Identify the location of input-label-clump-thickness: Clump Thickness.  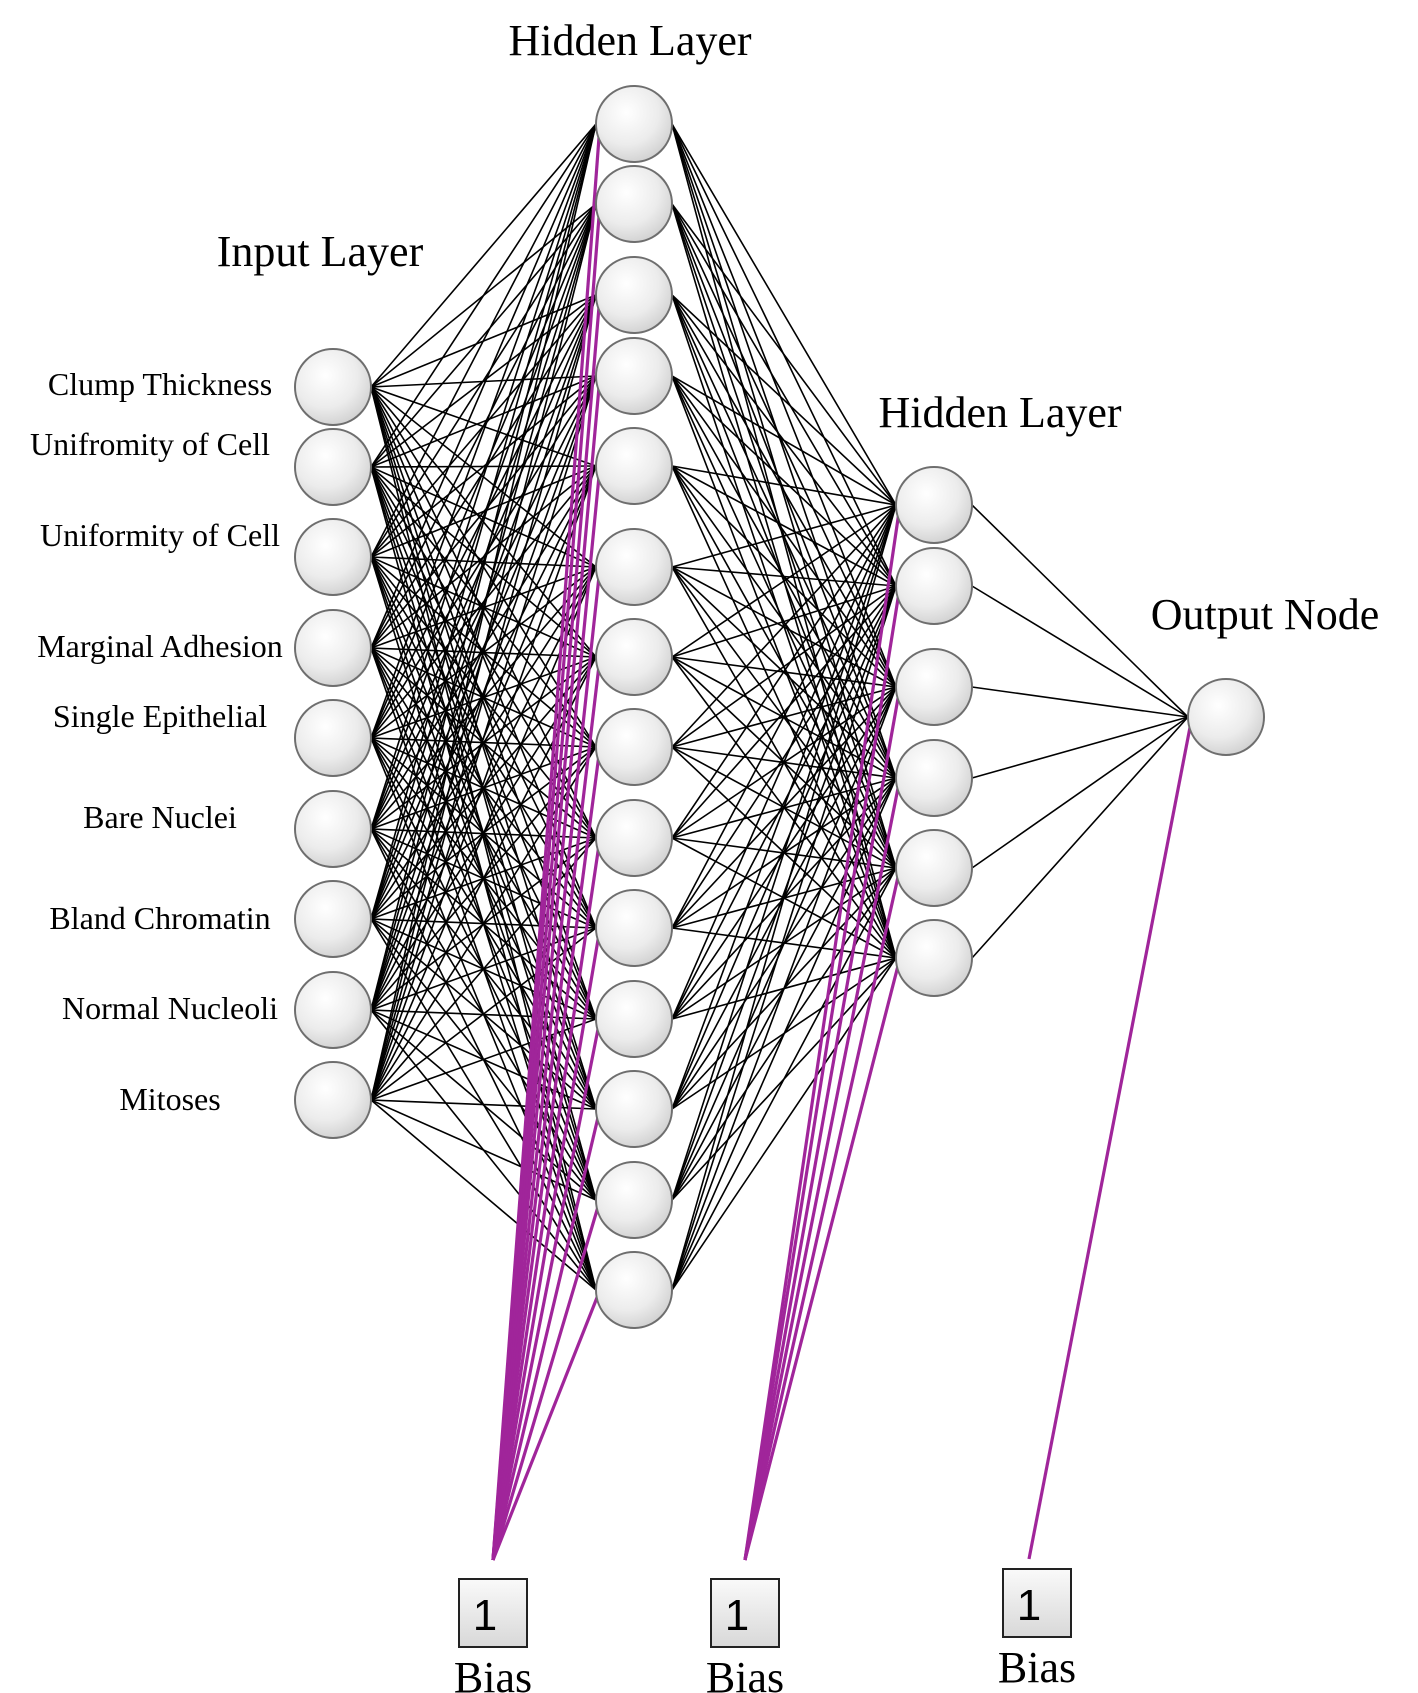
(160, 384).